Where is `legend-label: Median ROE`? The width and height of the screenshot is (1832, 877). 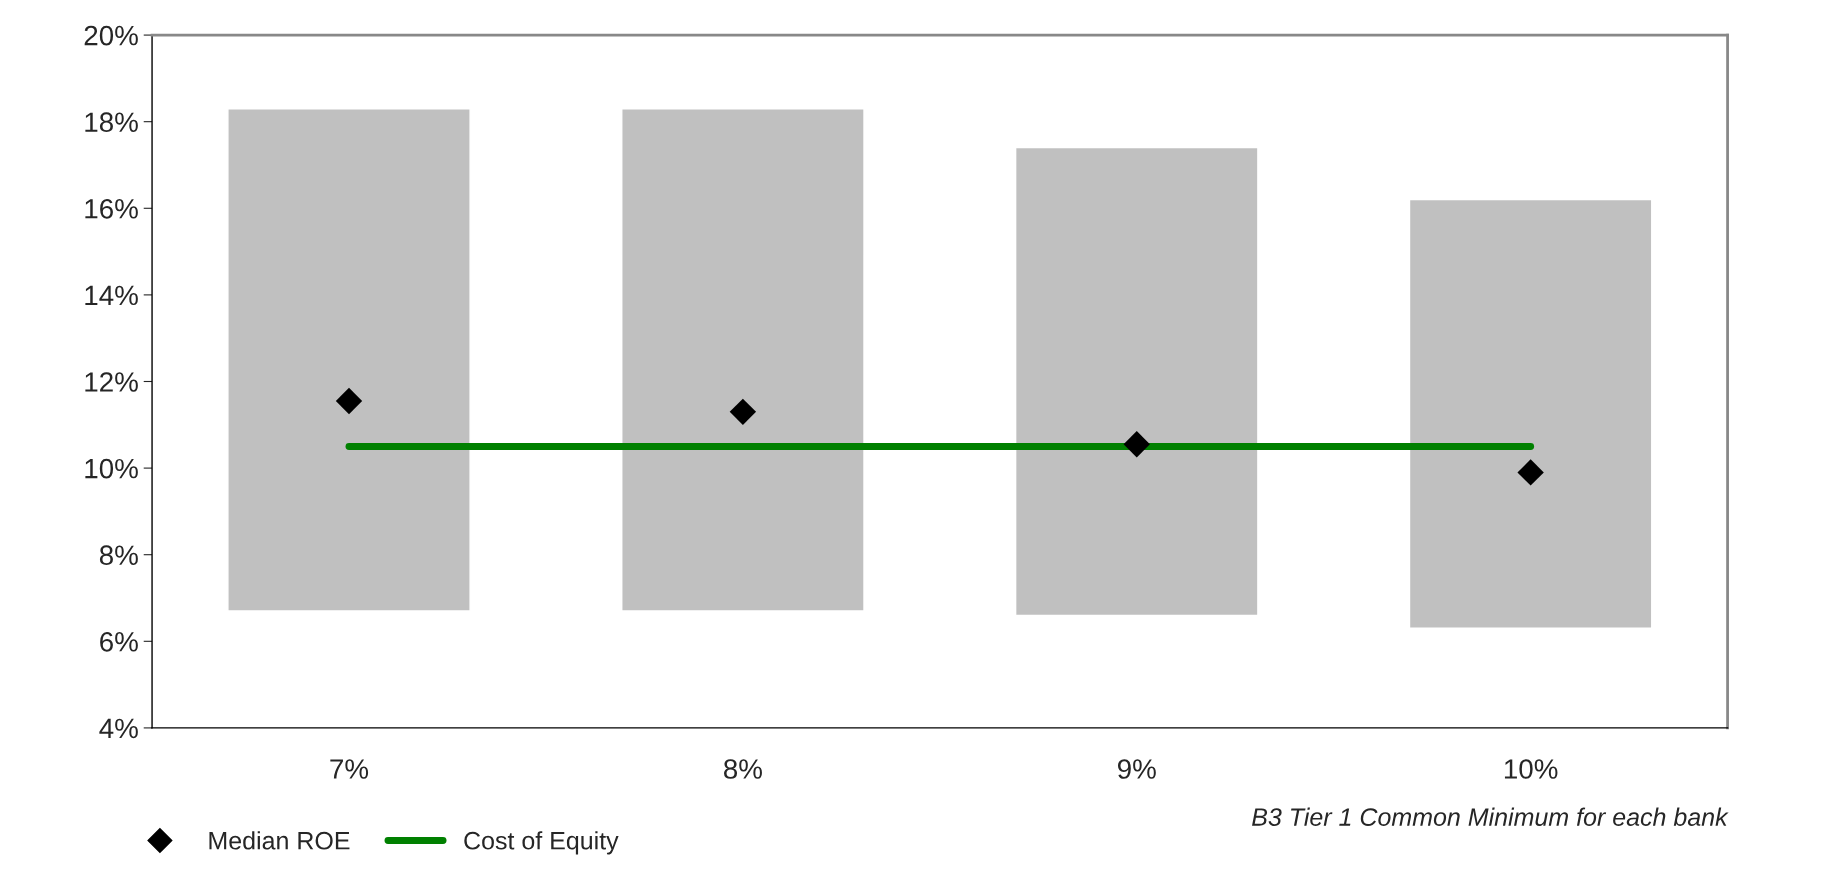 legend-label: Median ROE is located at coordinates (279, 840).